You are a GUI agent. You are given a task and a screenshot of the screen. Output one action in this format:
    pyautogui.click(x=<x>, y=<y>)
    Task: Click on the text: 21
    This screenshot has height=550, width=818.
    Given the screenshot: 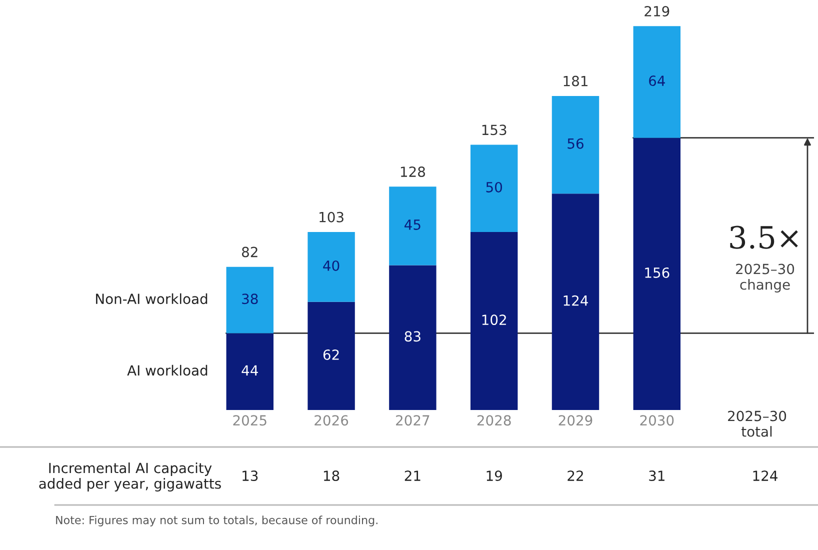 What is the action you would take?
    pyautogui.click(x=412, y=475)
    